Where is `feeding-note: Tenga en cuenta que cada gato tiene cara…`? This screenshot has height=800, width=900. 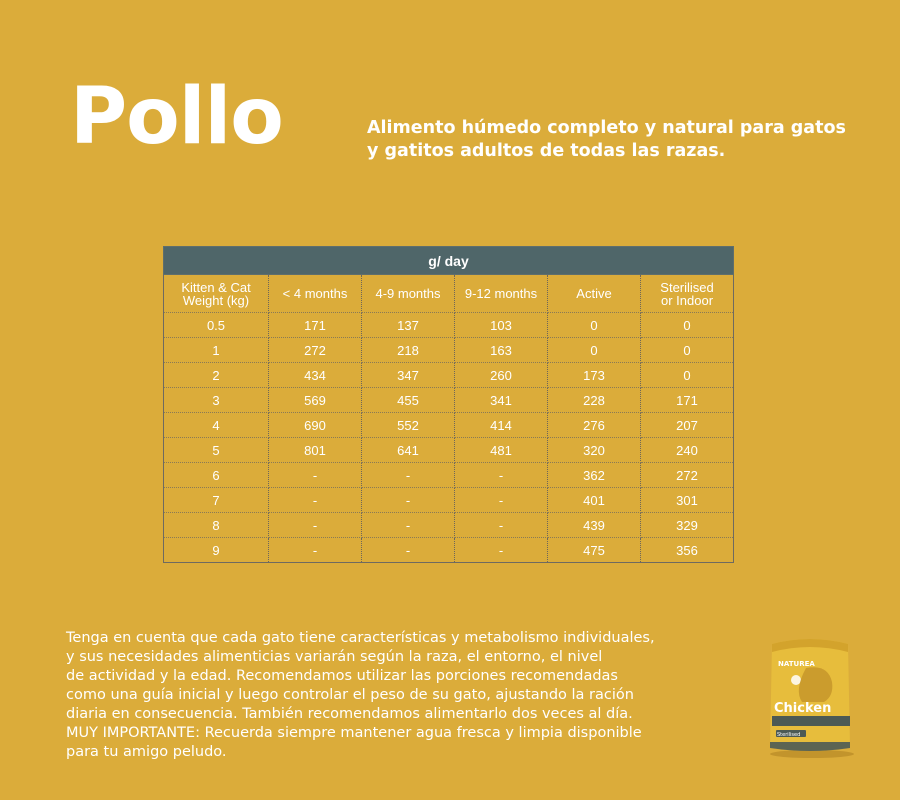 feeding-note: Tenga en cuenta que cada gato tiene cara… is located at coordinates (406, 695).